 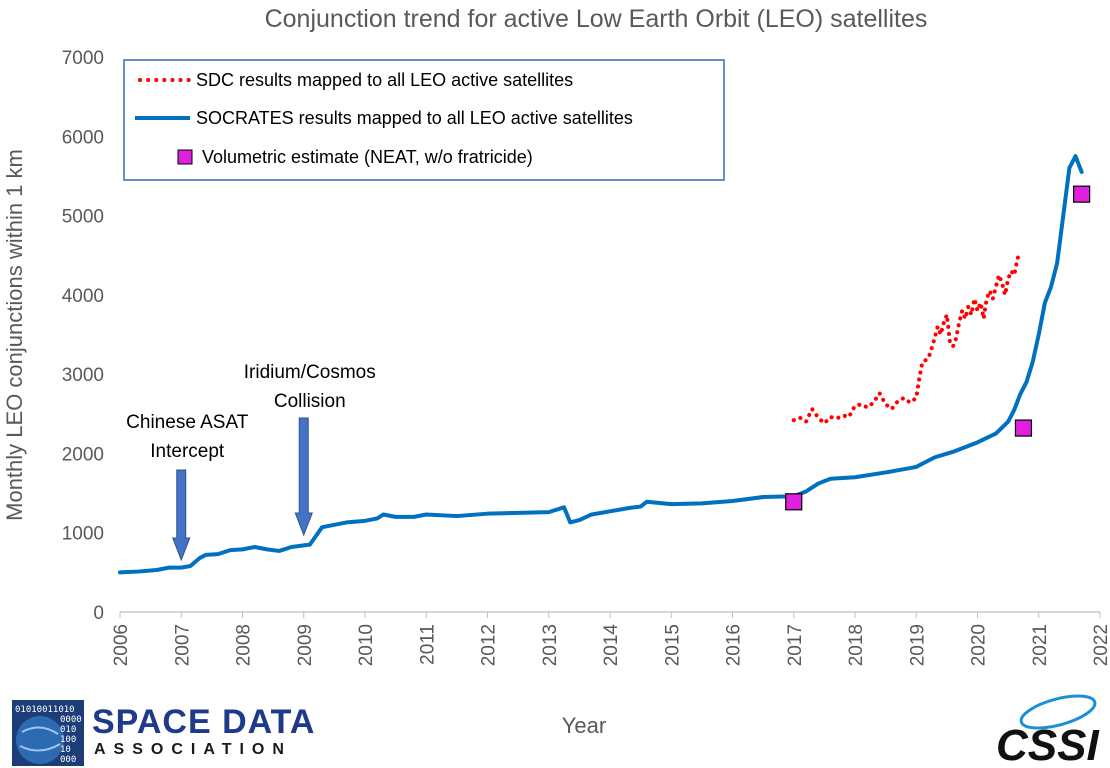 What do you see at coordinates (83, 296) in the screenshot?
I see `y-tick-label: 4000` at bounding box center [83, 296].